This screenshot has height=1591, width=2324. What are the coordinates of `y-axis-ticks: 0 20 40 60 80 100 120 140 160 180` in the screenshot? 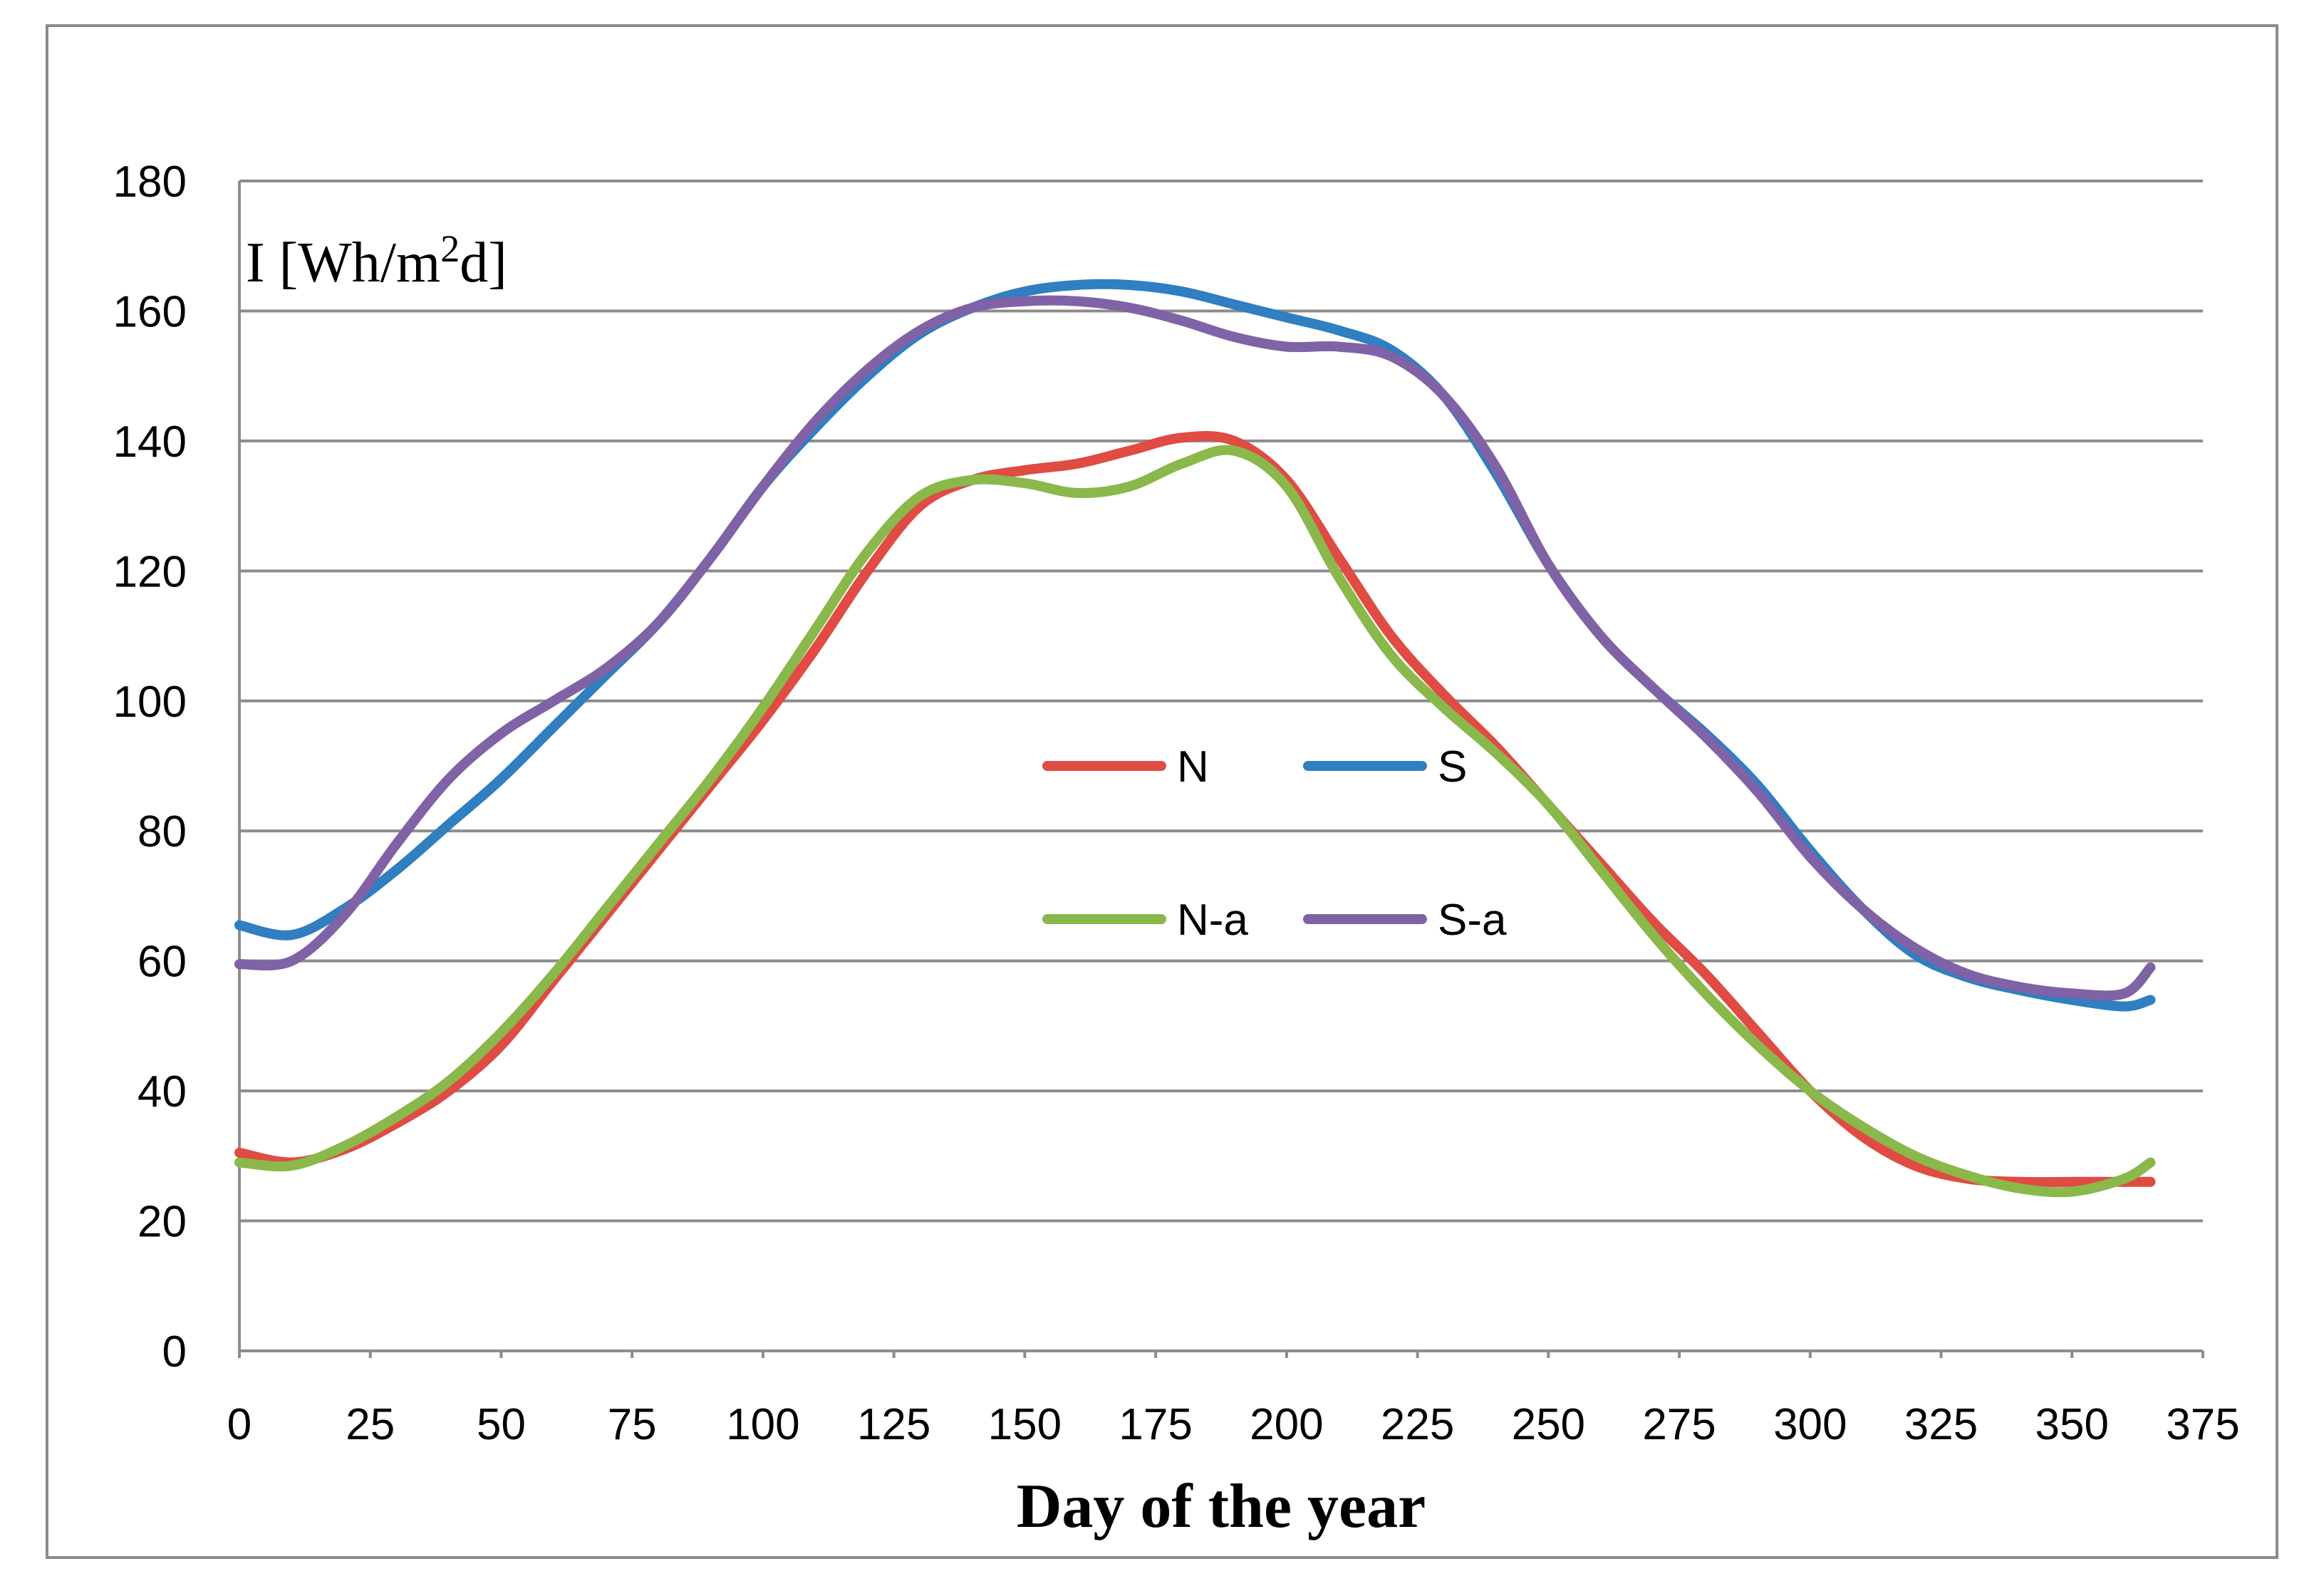 It's located at (150, 767).